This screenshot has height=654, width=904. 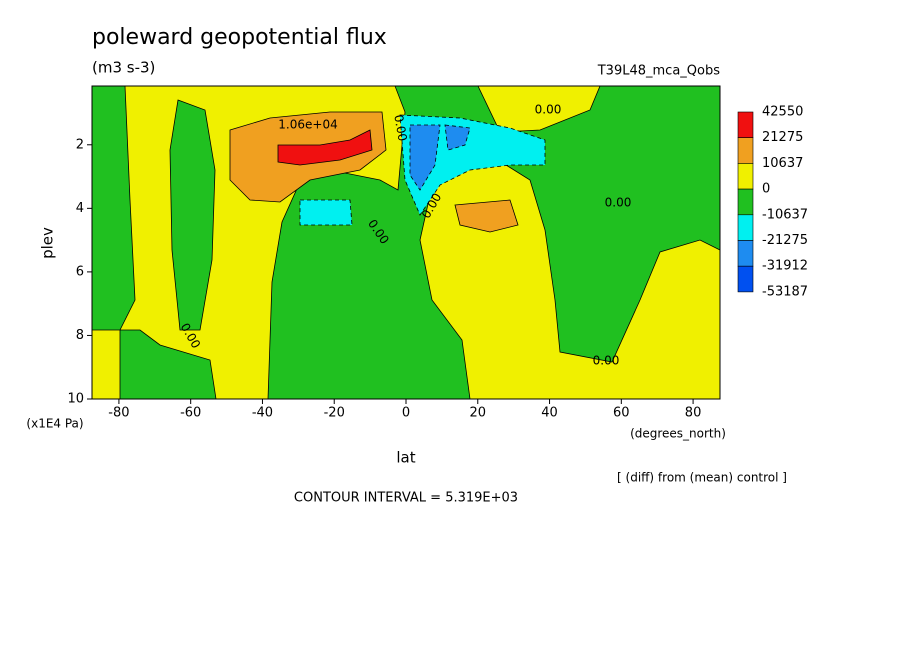 What do you see at coordinates (693, 413) in the screenshot?
I see `x-tick-label: 80` at bounding box center [693, 413].